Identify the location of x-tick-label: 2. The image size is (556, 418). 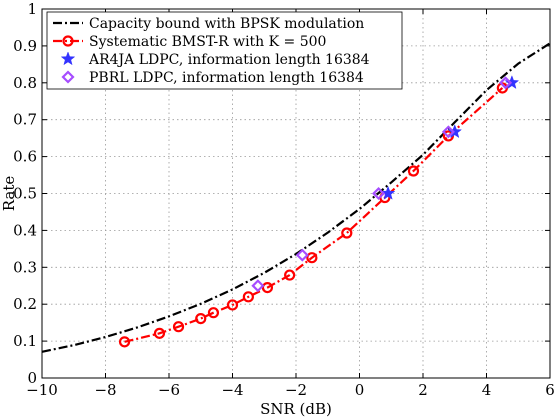
(423, 390).